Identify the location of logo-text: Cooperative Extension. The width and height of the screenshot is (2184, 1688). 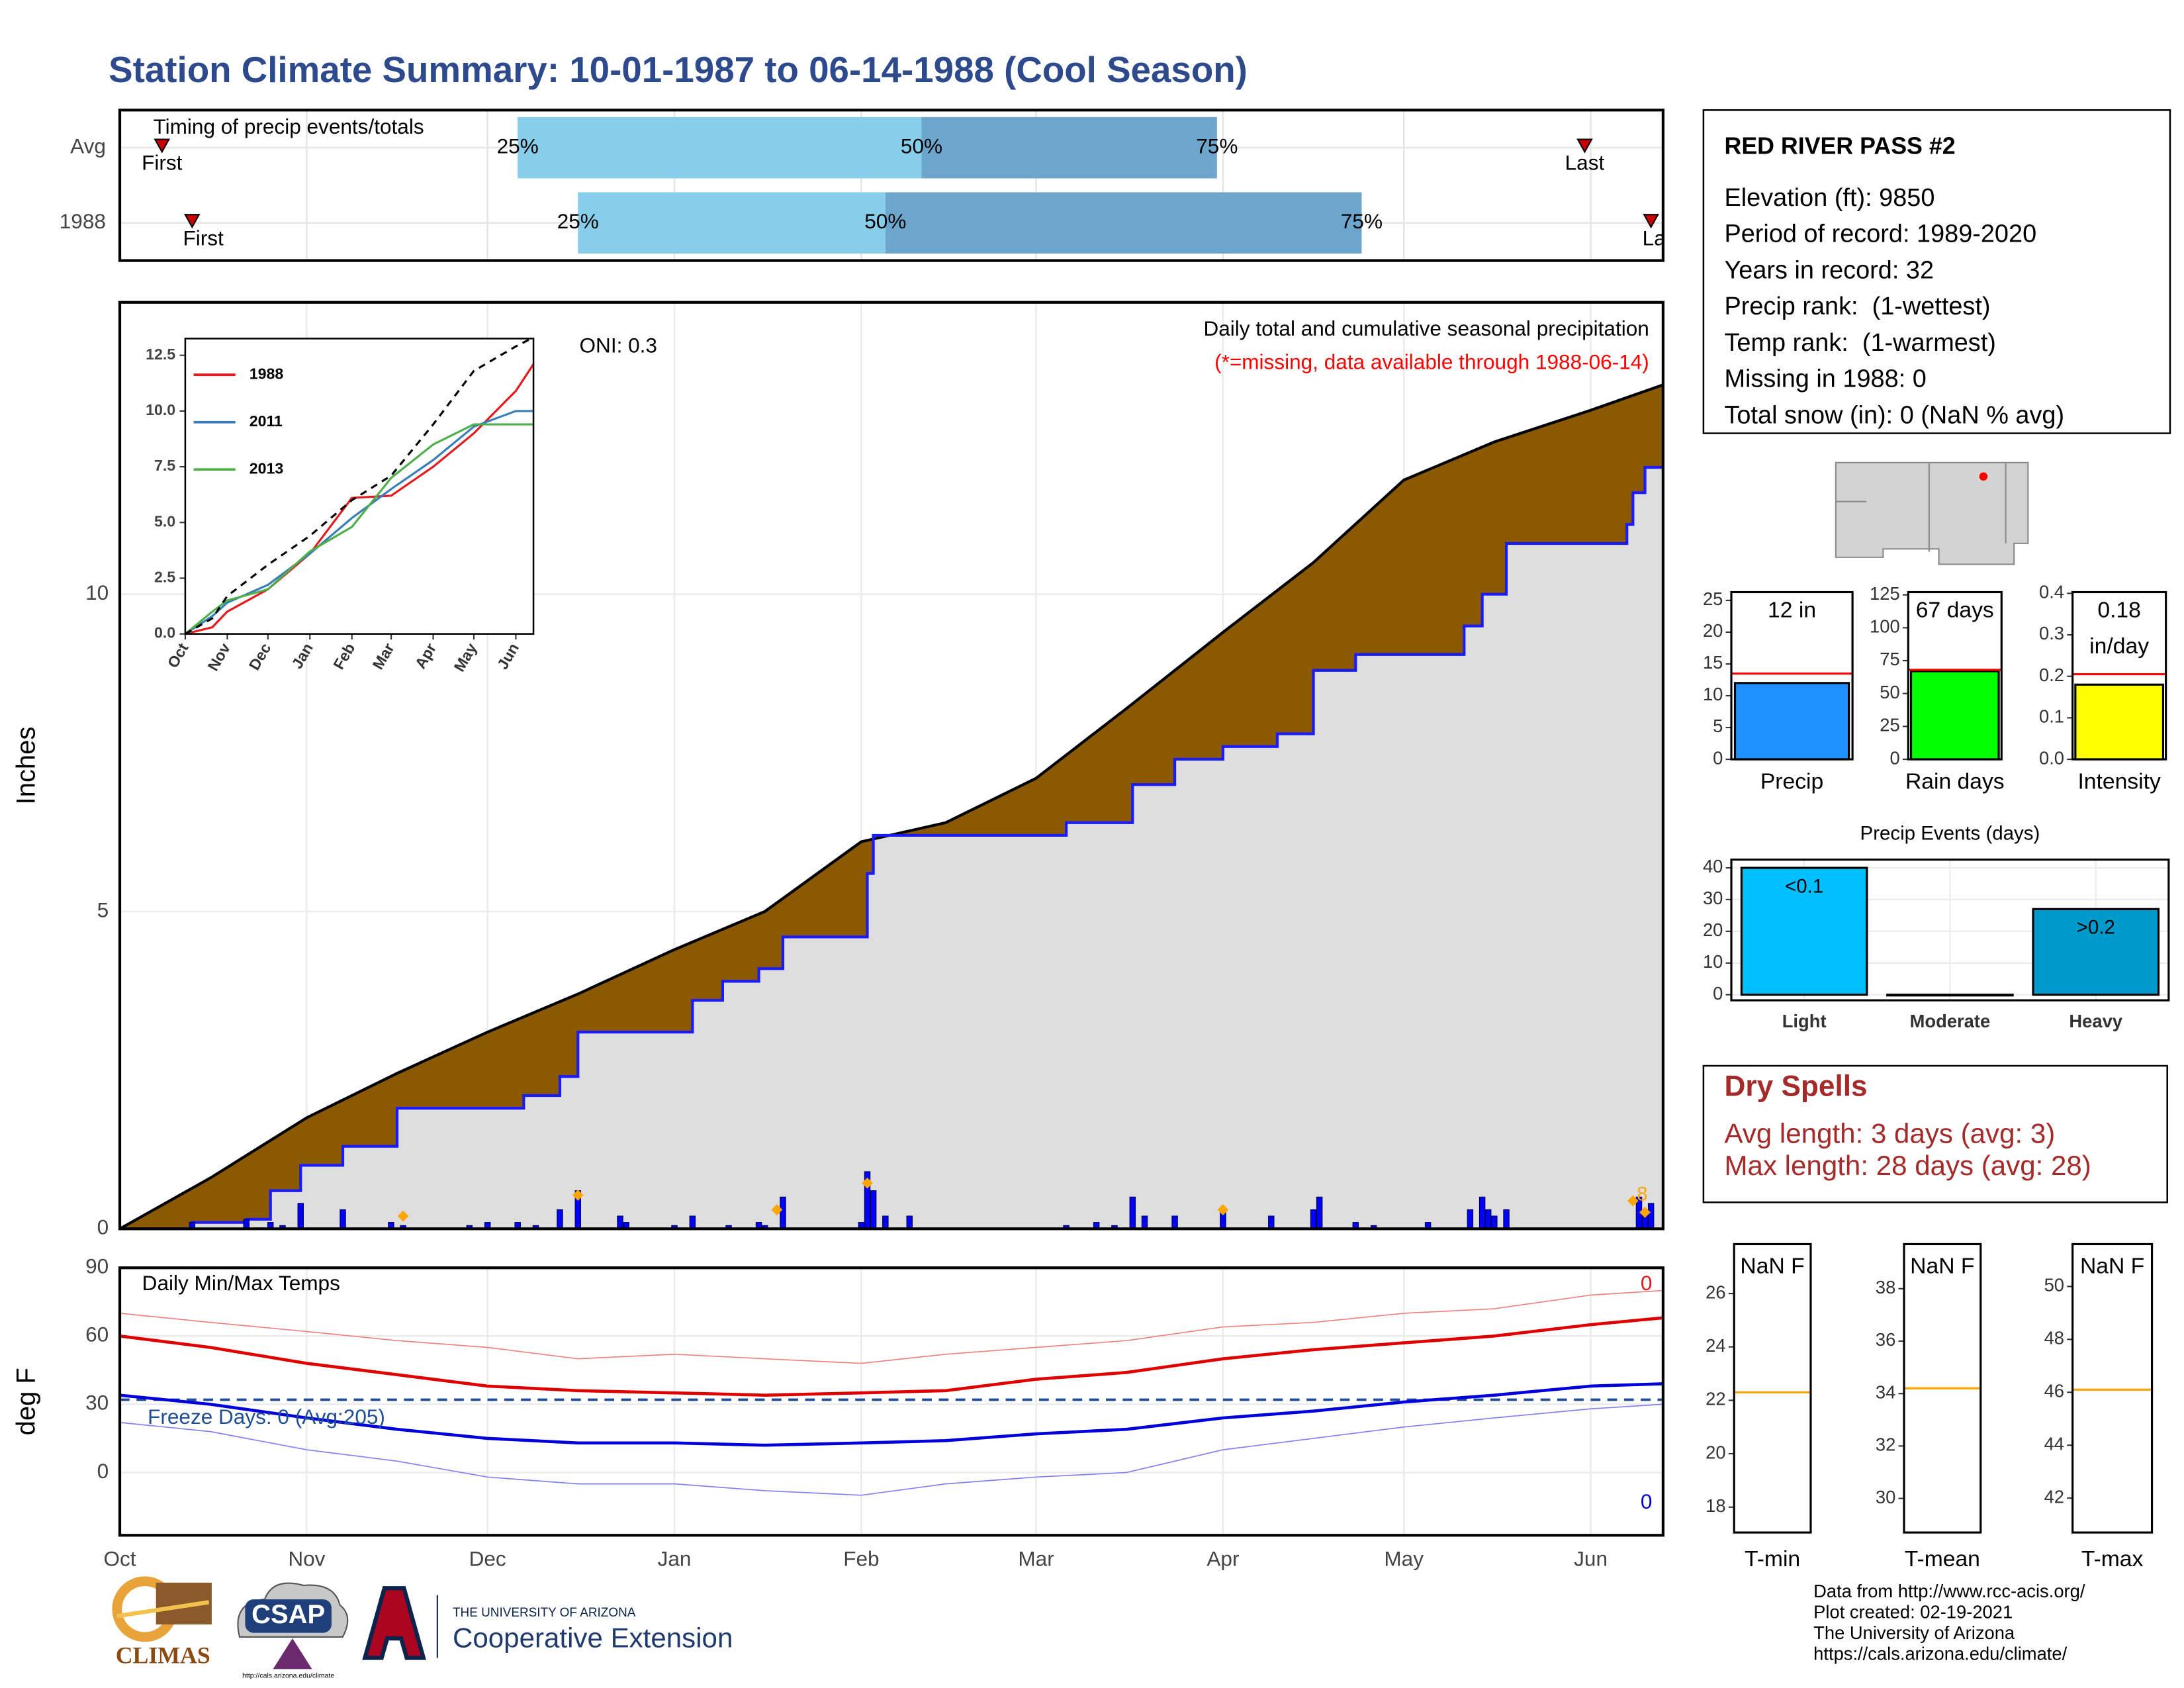
(593, 1637).